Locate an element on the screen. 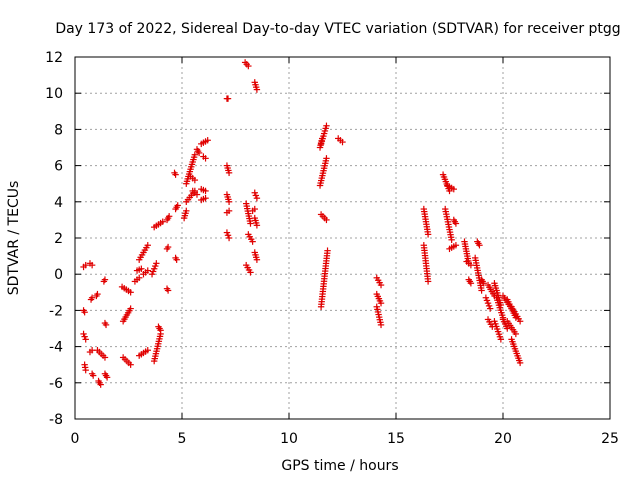  x-tick-label: 15 is located at coordinates (396, 439).